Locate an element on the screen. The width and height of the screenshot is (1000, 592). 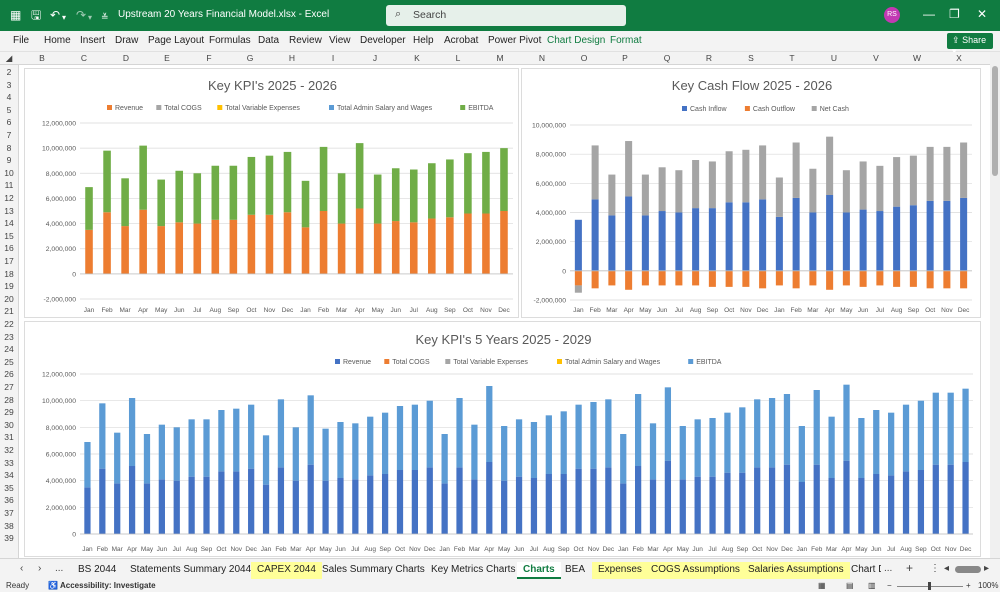
menu-data: Data is located at coordinates (269, 40).